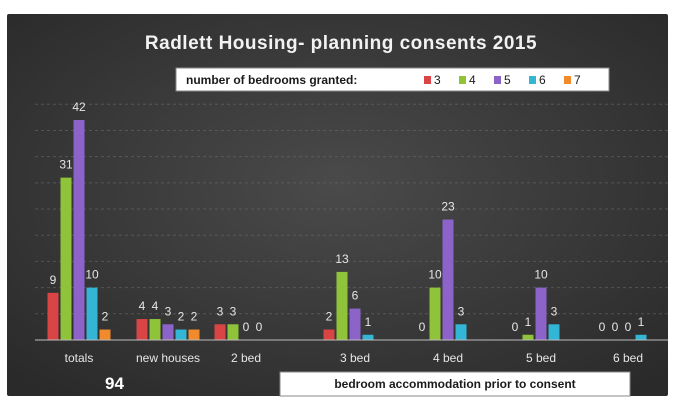 The height and width of the screenshot is (398, 675). What do you see at coordinates (507, 80) in the screenshot?
I see `legend-label: 5` at bounding box center [507, 80].